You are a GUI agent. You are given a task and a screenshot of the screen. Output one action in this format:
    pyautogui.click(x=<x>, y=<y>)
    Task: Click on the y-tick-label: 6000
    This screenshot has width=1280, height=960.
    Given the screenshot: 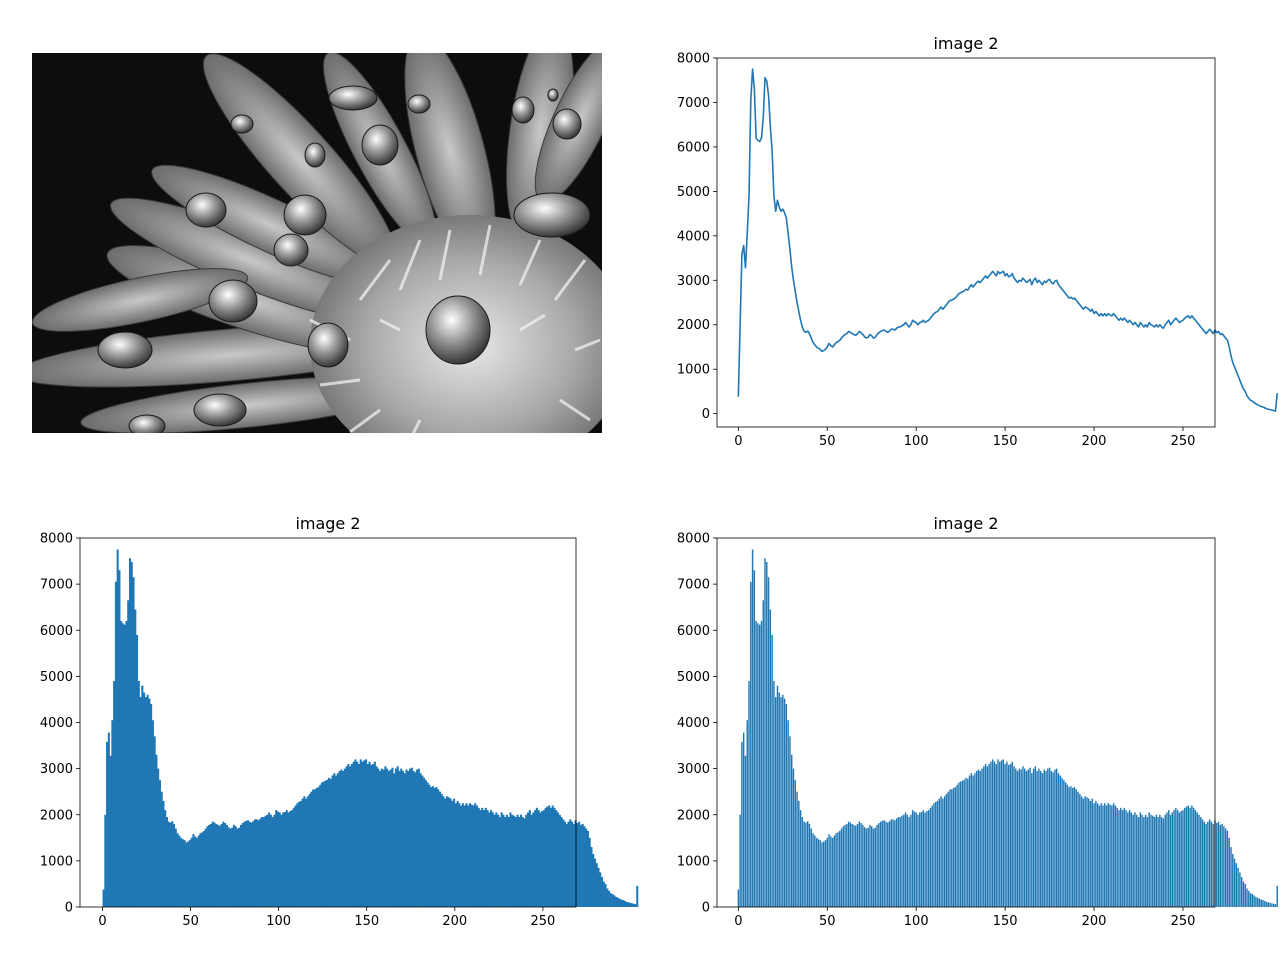 What is the action you would take?
    pyautogui.click(x=56, y=631)
    